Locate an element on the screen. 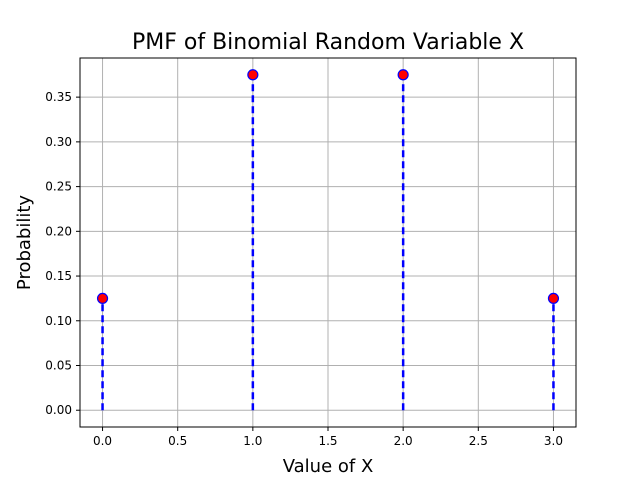 This screenshot has width=640, height=480. y-tick-label: 0.05 is located at coordinates (58, 366).